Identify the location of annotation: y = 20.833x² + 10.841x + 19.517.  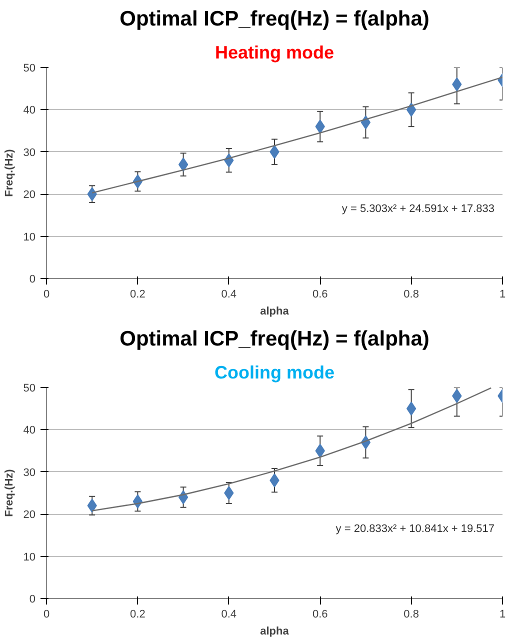
(415, 529).